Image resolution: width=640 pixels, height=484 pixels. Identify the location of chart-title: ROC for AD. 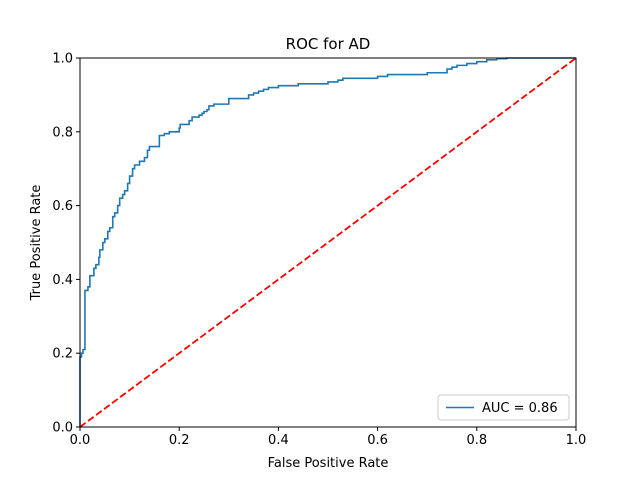
(328, 44).